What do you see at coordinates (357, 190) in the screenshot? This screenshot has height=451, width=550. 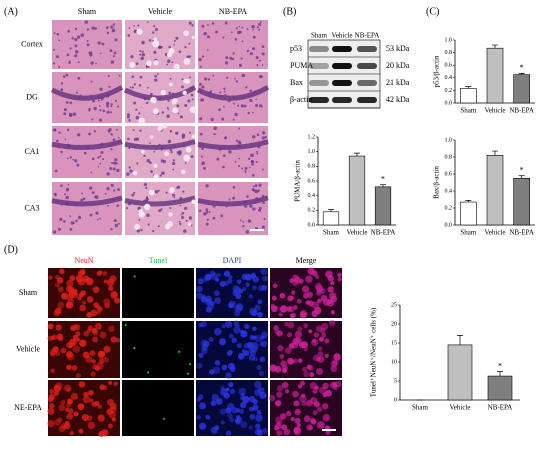 I see `bar` at bounding box center [357, 190].